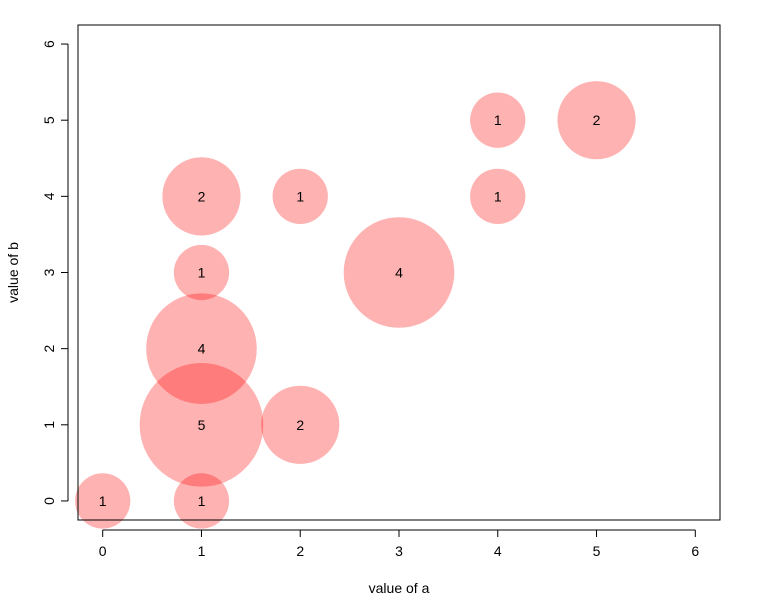 The image size is (761, 608). Describe the element at coordinates (49, 501) in the screenshot. I see `y-tick-label: 0` at that location.